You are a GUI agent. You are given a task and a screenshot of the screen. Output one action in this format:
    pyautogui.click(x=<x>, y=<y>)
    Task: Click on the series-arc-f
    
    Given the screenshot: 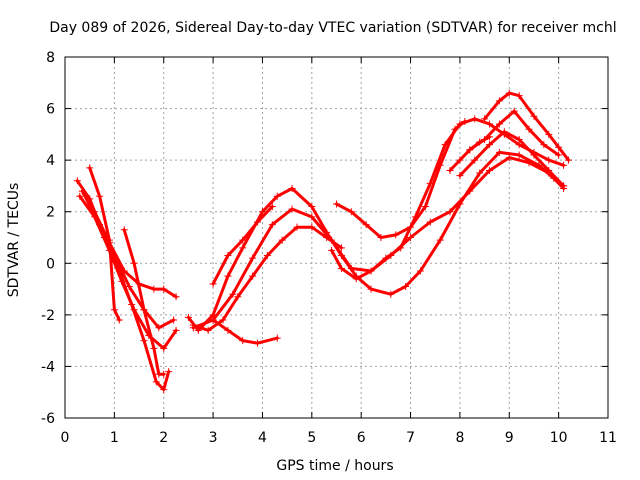 What is the action you would take?
    pyautogui.click(x=144, y=302)
    